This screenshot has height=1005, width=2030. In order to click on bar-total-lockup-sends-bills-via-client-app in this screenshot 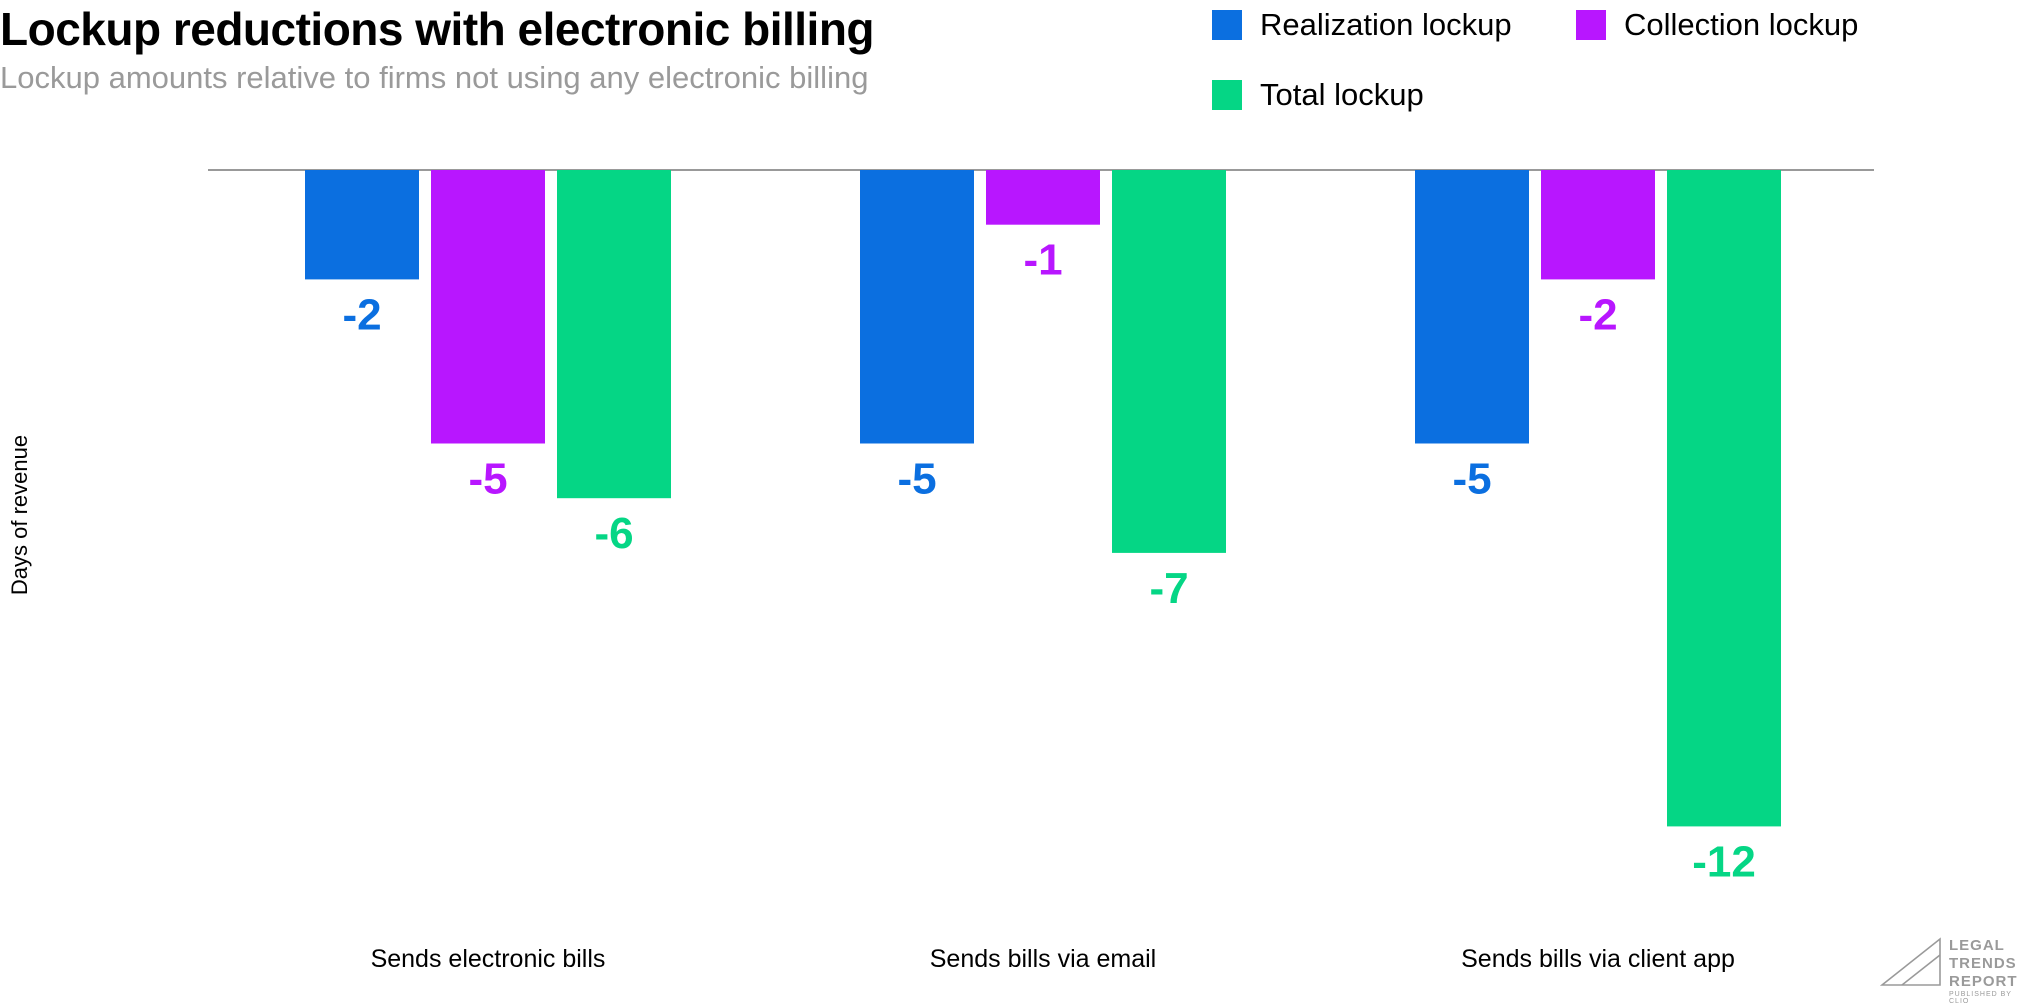, I will do `click(1724, 498)`.